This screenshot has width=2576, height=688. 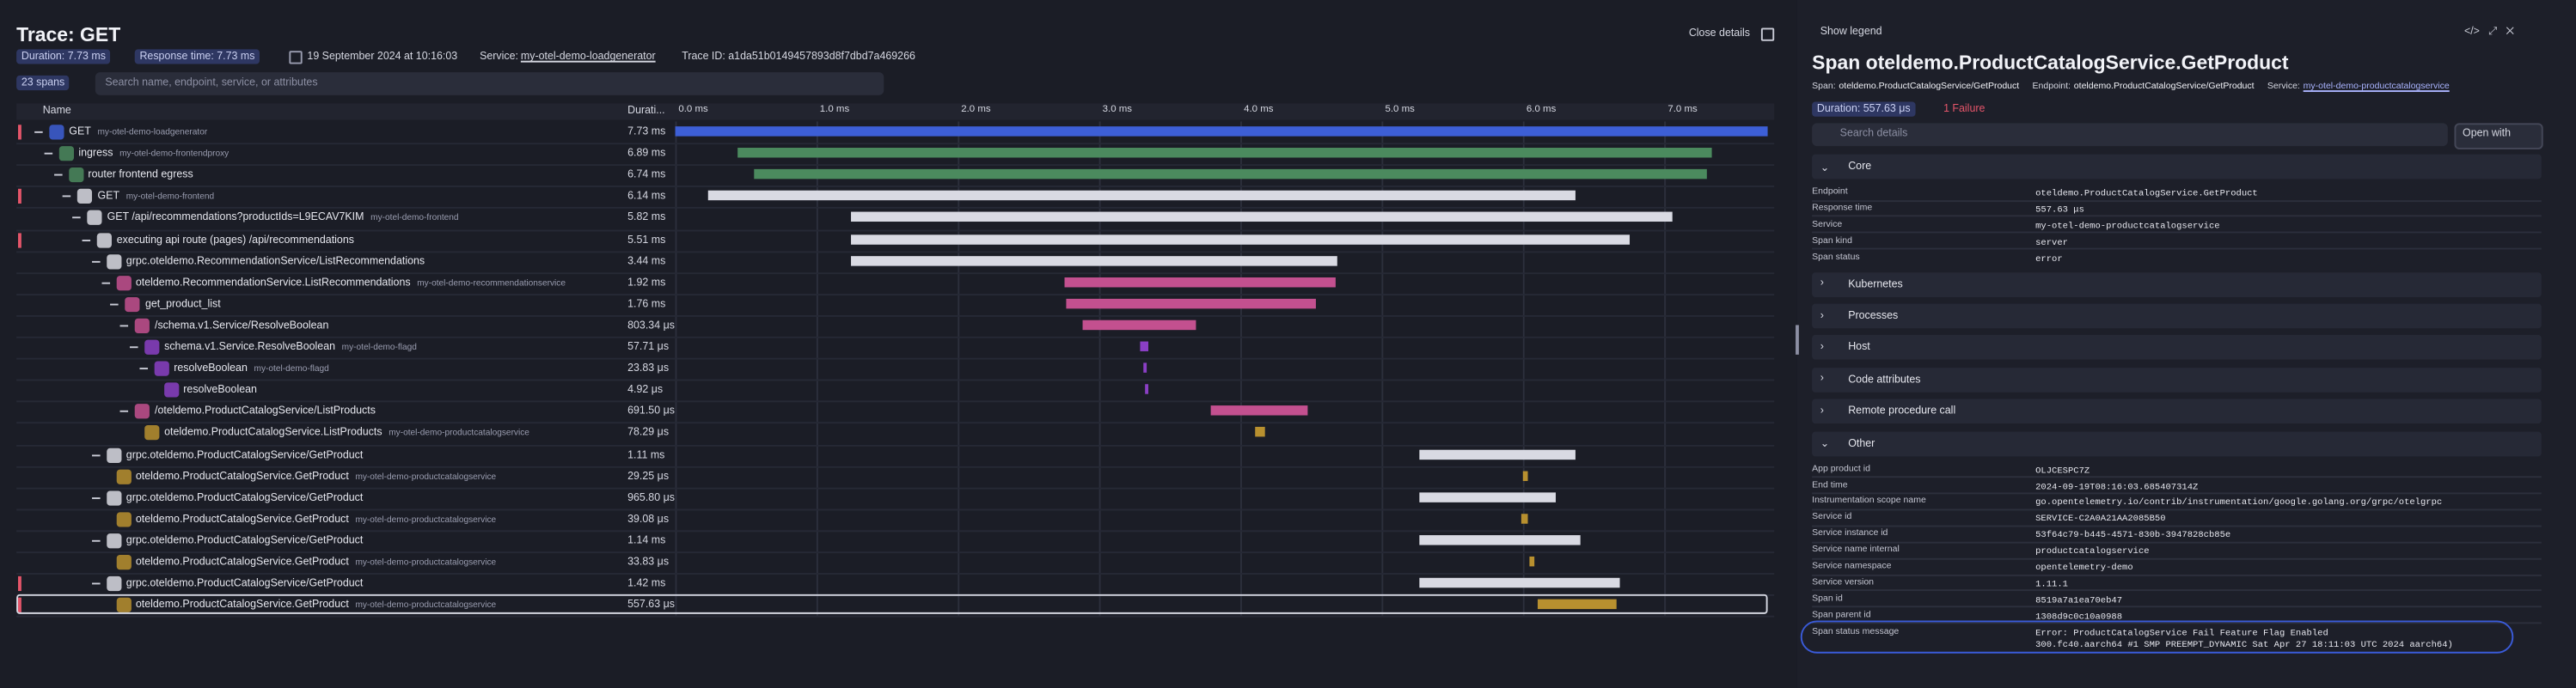 I want to click on toolbar-icons: </> ⤢ ✕, so click(x=2489, y=32).